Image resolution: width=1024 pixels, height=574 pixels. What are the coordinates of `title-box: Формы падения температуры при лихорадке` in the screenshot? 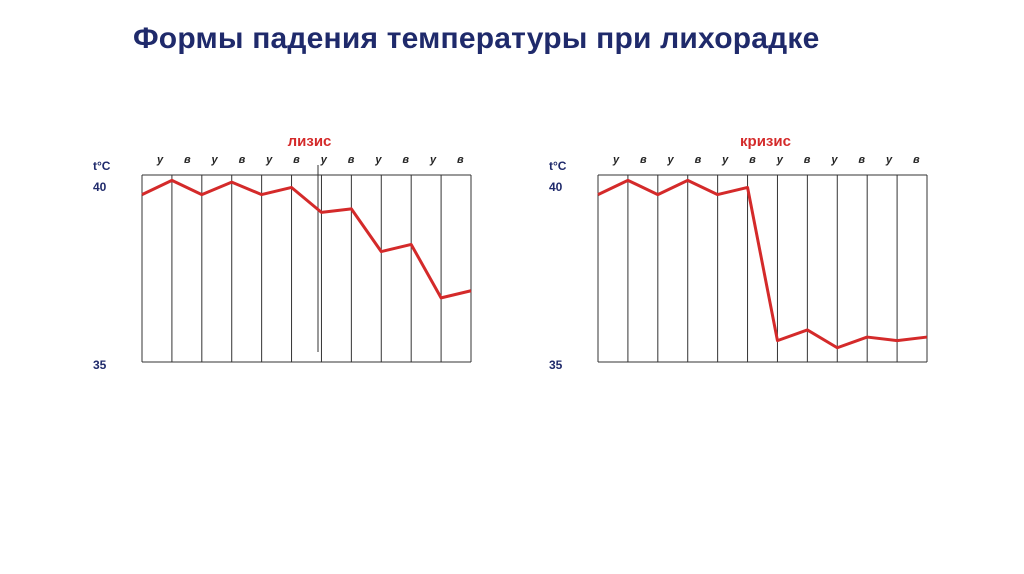 It's located at (477, 47).